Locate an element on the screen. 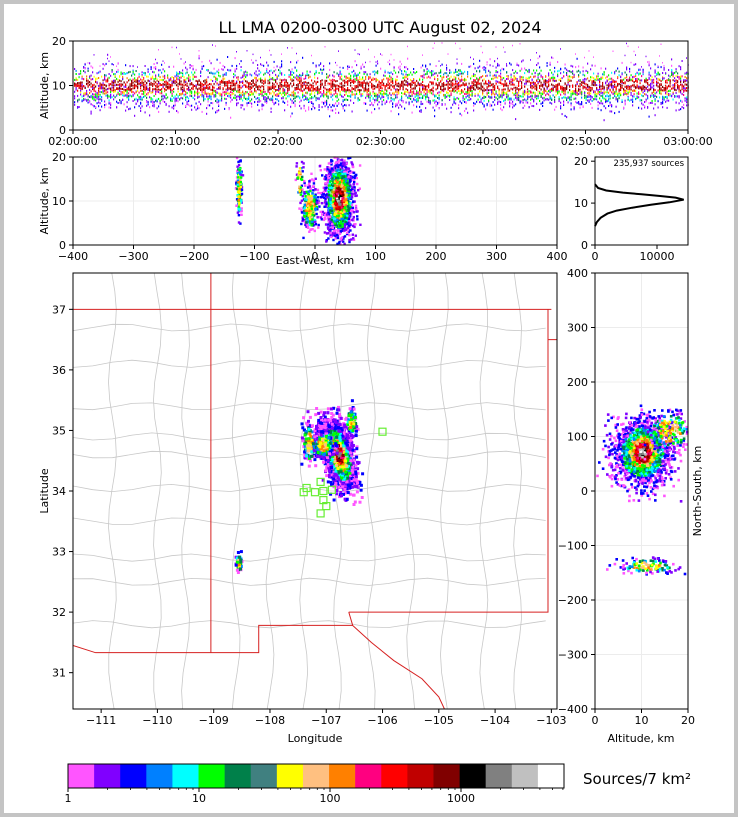  ns-altitude-x-tick-label: 20 is located at coordinates (688, 720).